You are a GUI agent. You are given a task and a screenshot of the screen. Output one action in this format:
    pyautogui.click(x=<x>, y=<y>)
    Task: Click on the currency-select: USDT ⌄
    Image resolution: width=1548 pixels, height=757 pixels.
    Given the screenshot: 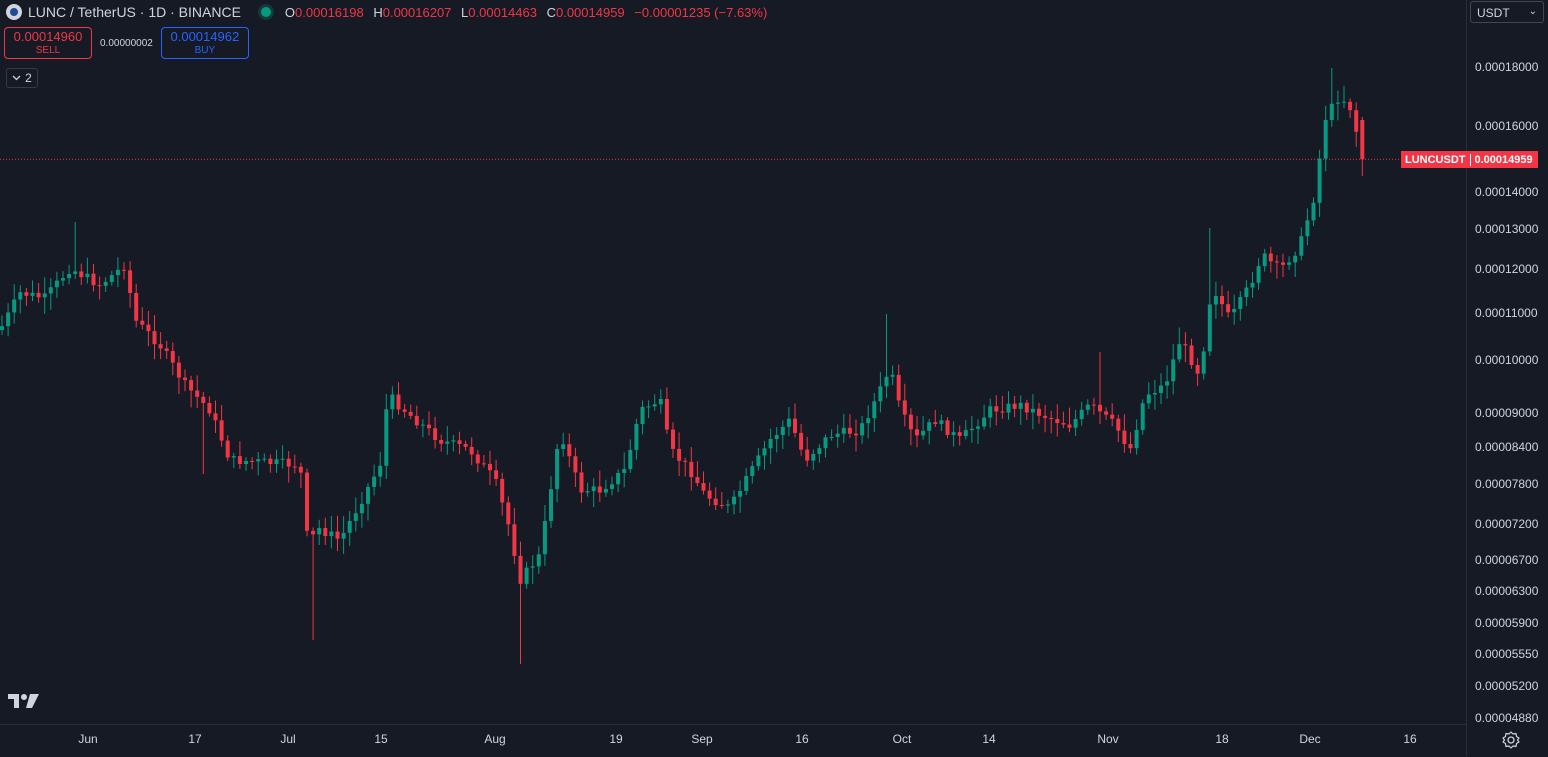 What is the action you would take?
    pyautogui.click(x=1507, y=12)
    